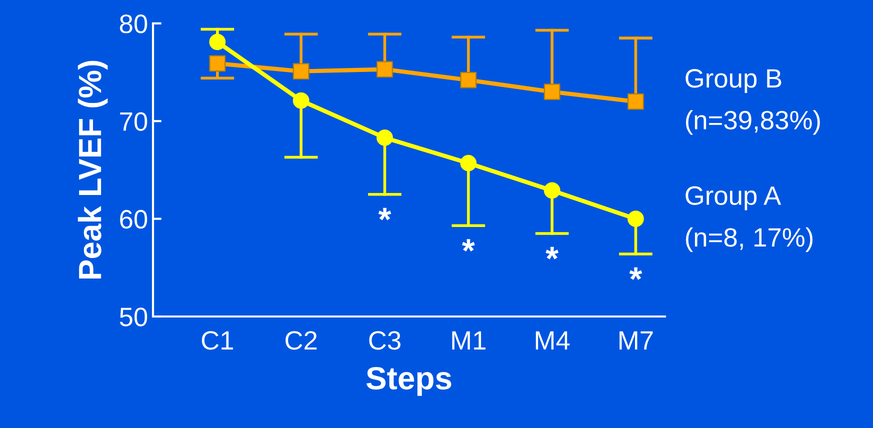  What do you see at coordinates (301, 340) in the screenshot?
I see `x-tick-label: C2` at bounding box center [301, 340].